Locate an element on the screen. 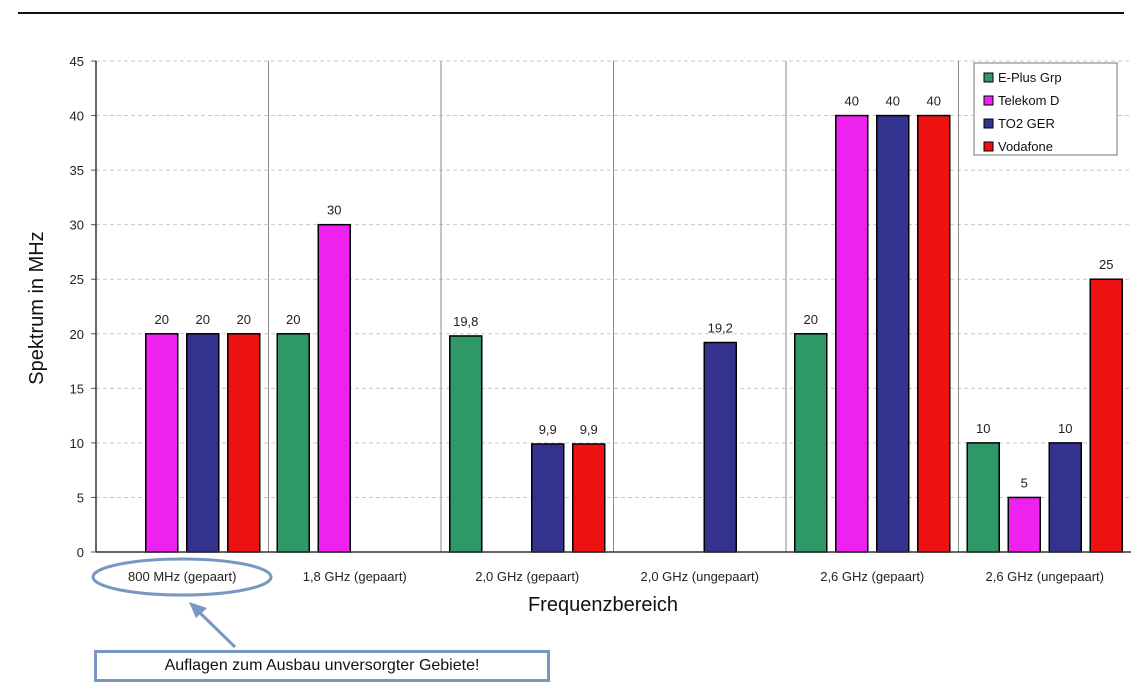 The image size is (1131, 695). data-label: 30 is located at coordinates (334, 210).